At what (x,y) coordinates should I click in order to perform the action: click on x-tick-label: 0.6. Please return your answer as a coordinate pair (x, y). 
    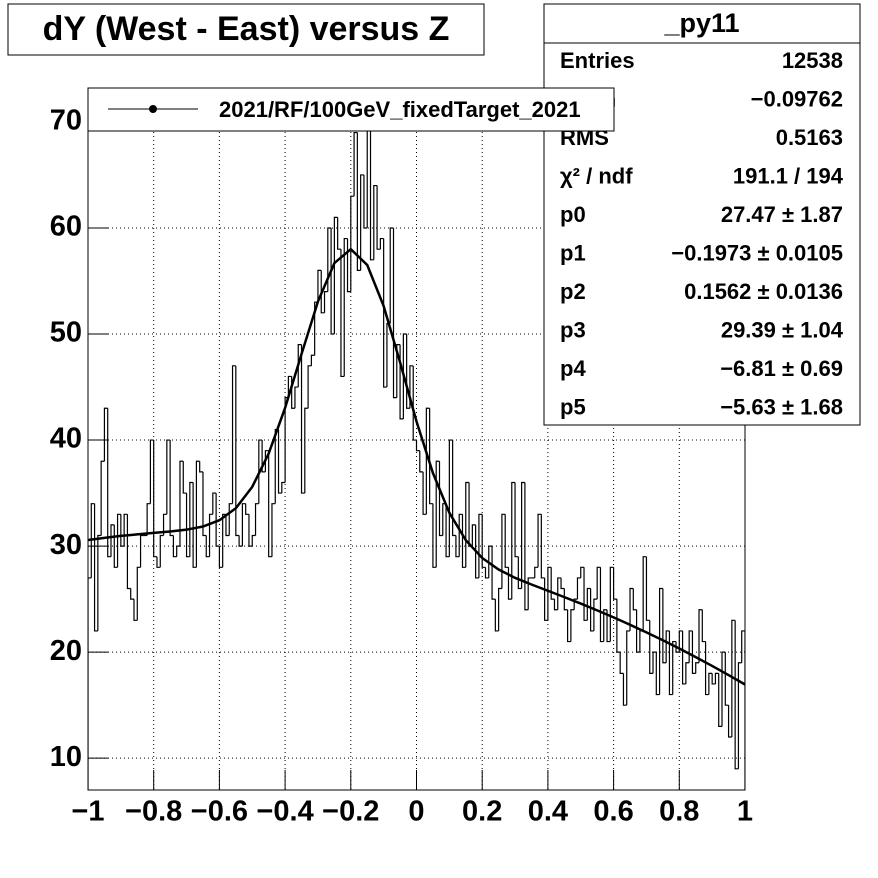
    Looking at the image, I should click on (613, 812).